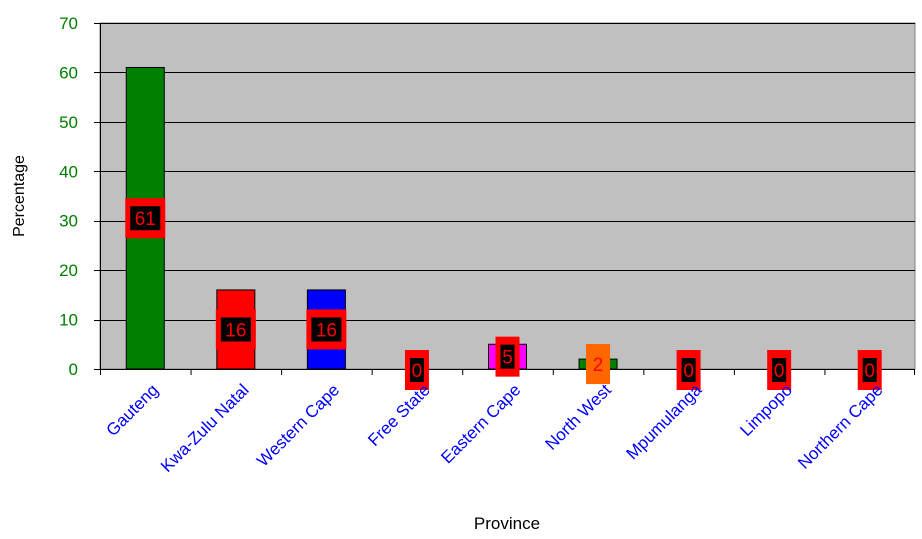 Image resolution: width=922 pixels, height=539 pixels. I want to click on x-tick-label: Western Cape, so click(298, 425).